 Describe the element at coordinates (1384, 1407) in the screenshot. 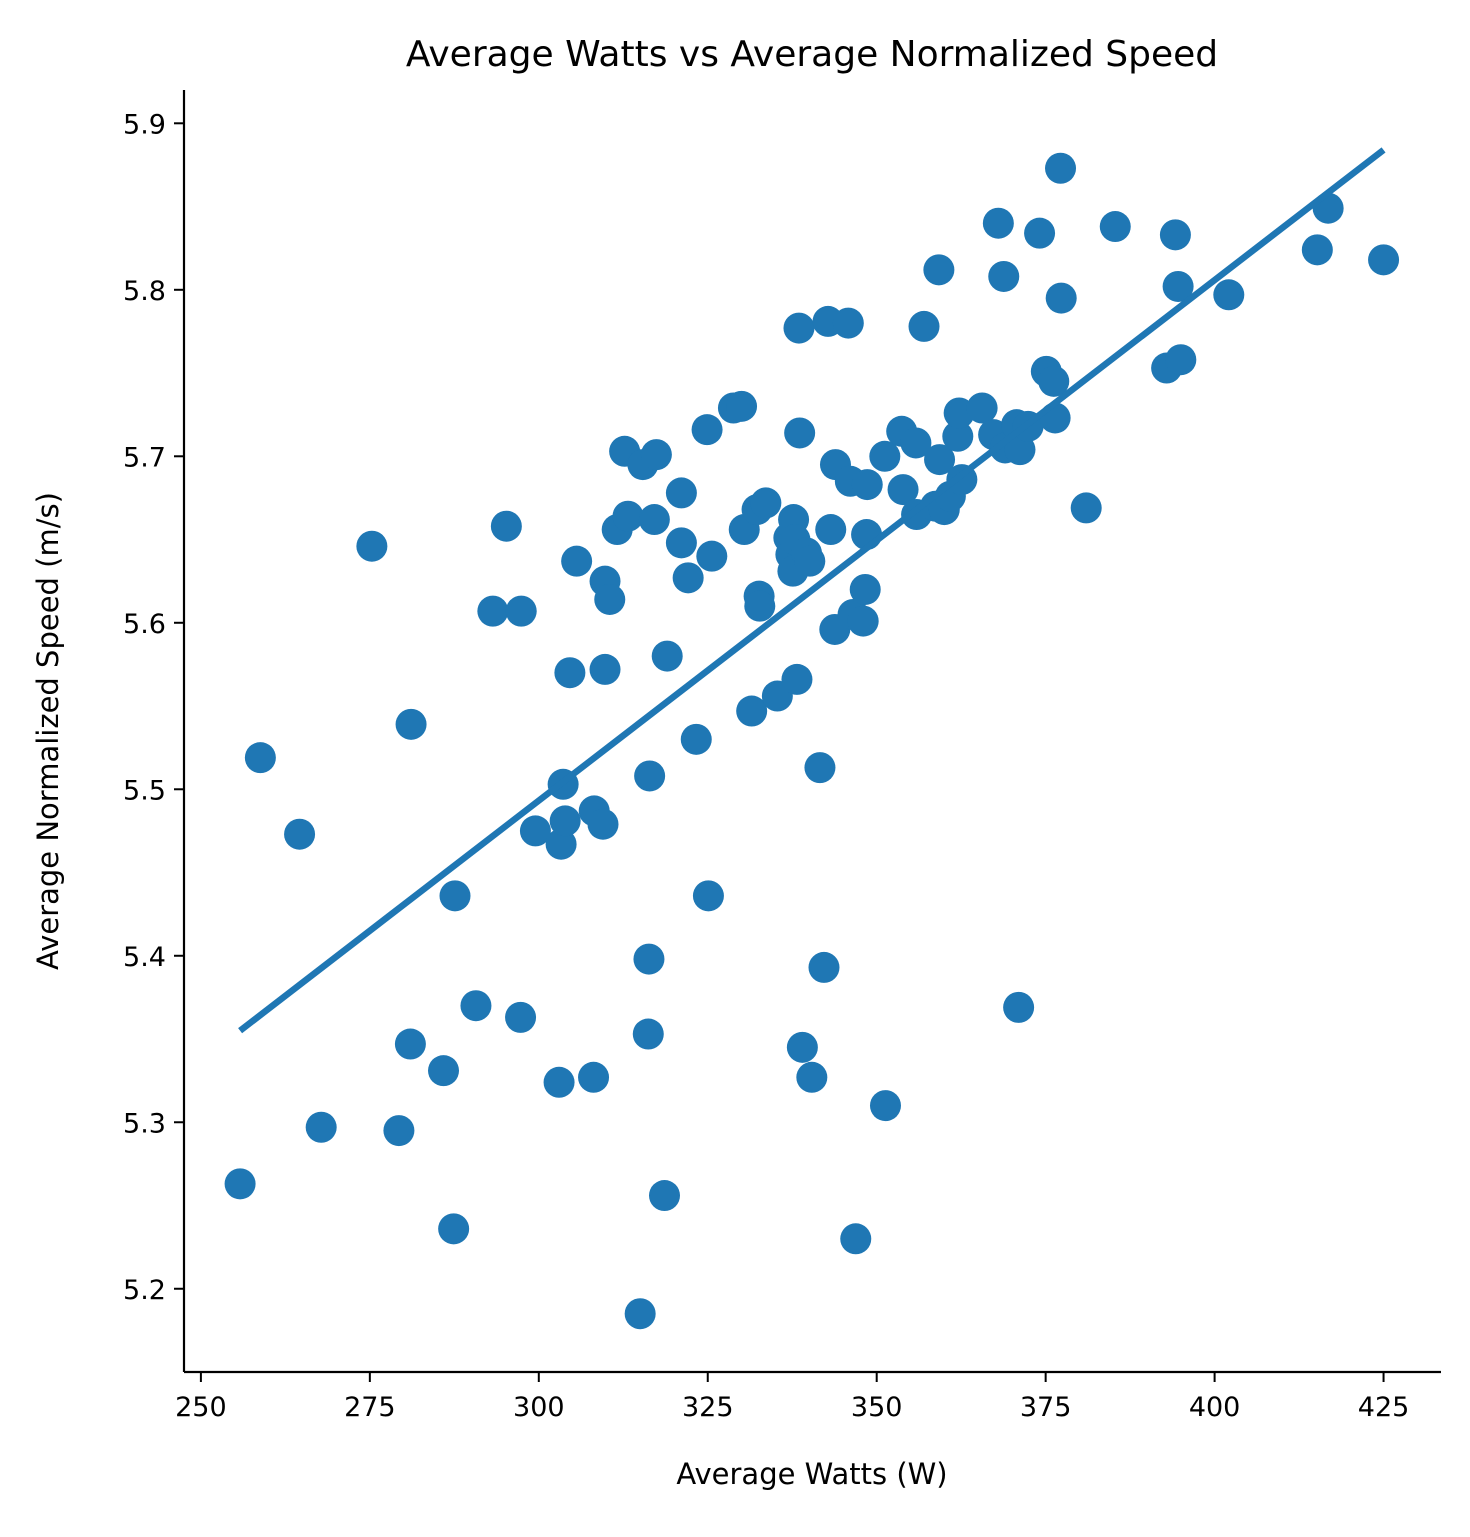

I see `x-tick-label: 425` at that location.